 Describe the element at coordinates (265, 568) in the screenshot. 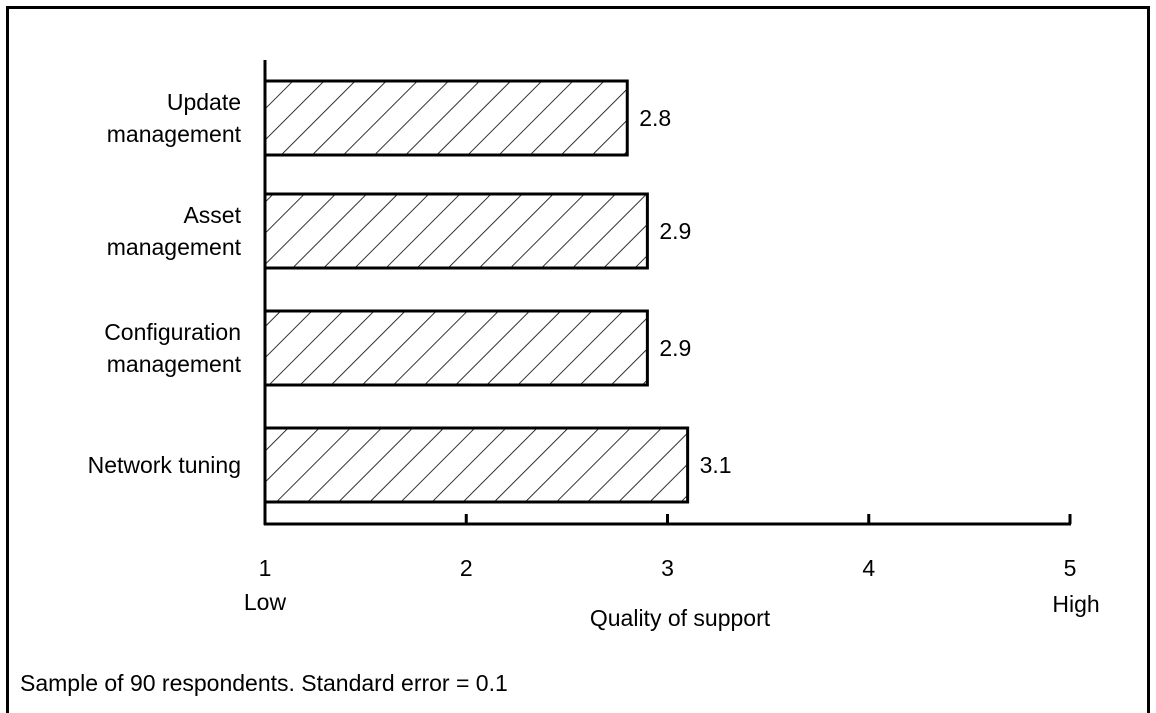

I see `x-tick-label: 1` at that location.